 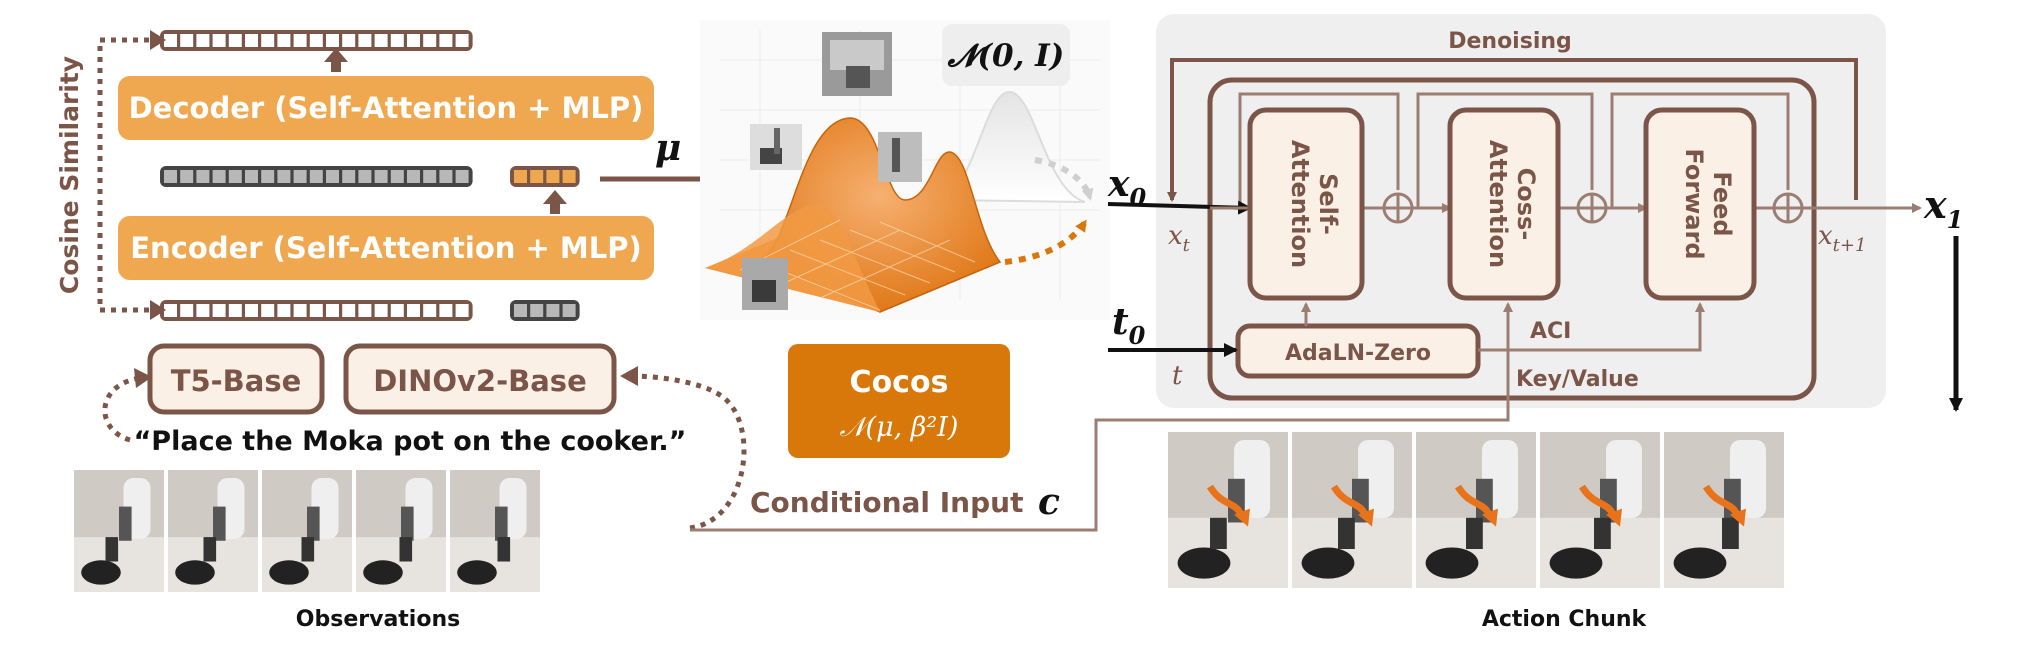 I want to click on decoder-output-arrowhead, so click(x=336, y=55).